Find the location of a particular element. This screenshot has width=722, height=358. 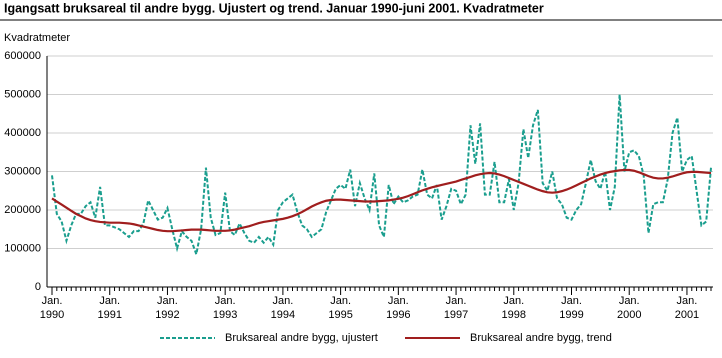

x-tick-label: Jan. 1999 is located at coordinates (571, 308).